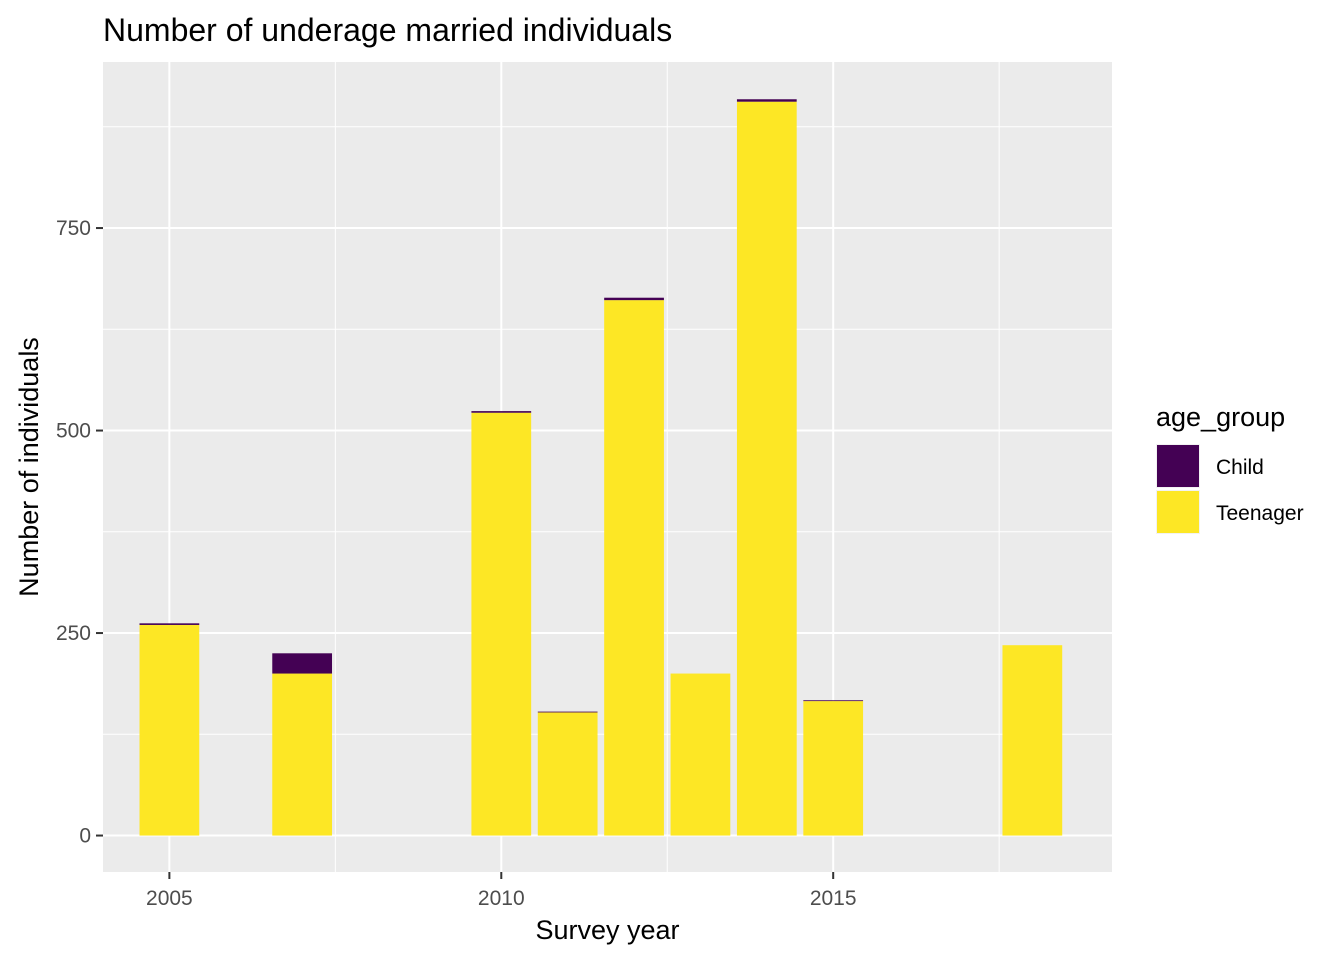 Image resolution: width=1344 pixels, height=960 pixels. I want to click on legend-items: Child Teenager, so click(1230, 489).